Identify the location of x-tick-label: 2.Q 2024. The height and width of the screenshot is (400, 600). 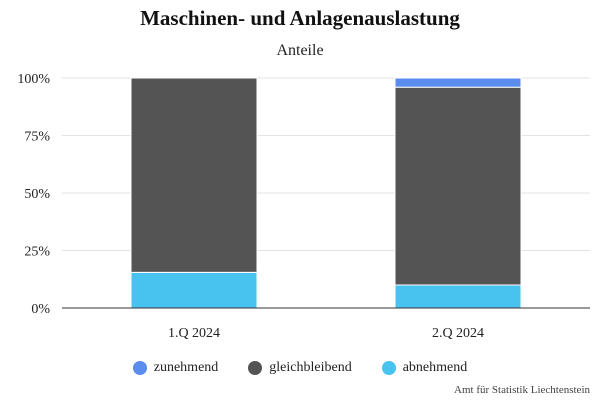
(458, 333).